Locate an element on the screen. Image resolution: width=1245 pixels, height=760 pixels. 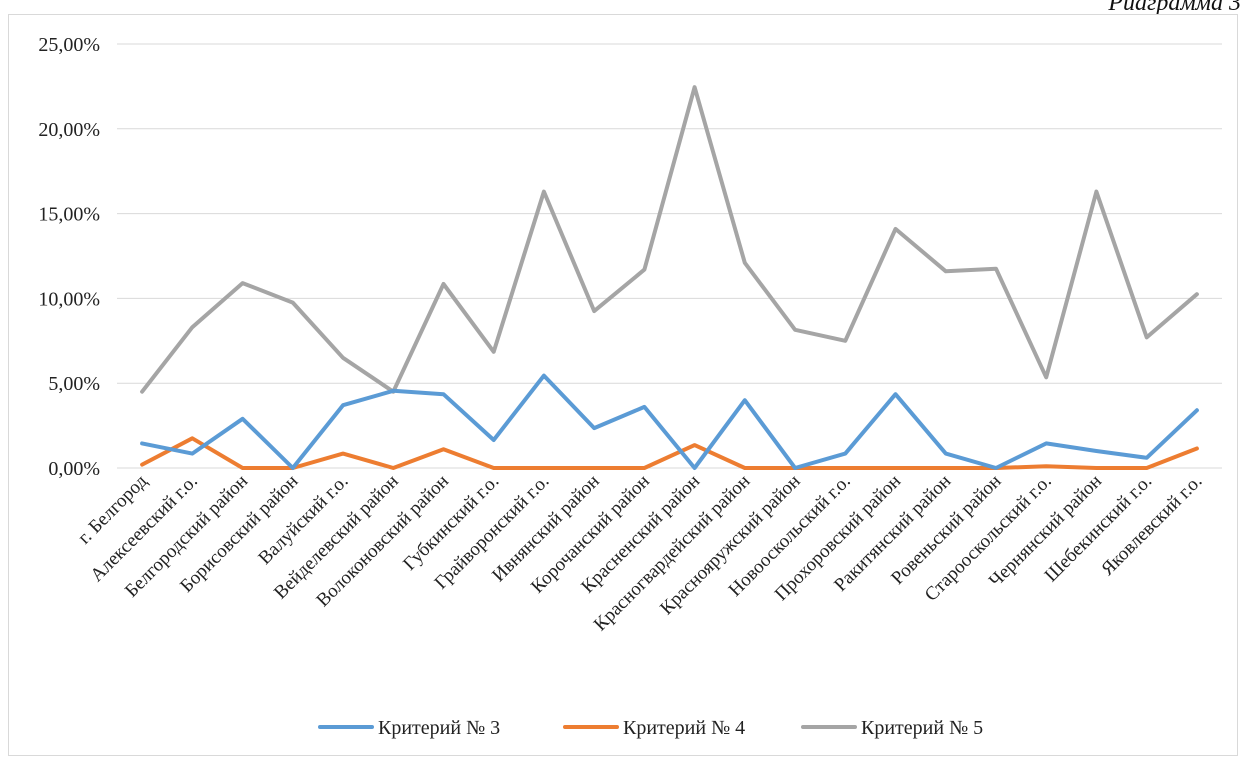
y-tick-label: 20,00% is located at coordinates (69, 130).